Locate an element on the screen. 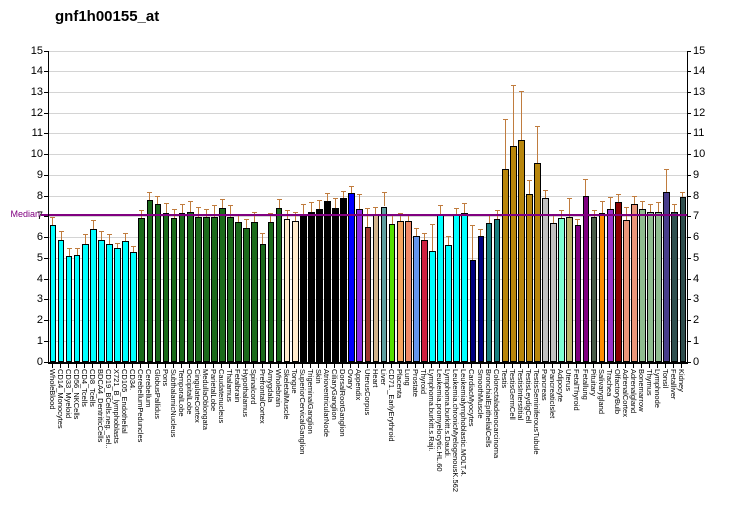 The image size is (732, 530). bar-TemporalLobe is located at coordinates (182, 287).